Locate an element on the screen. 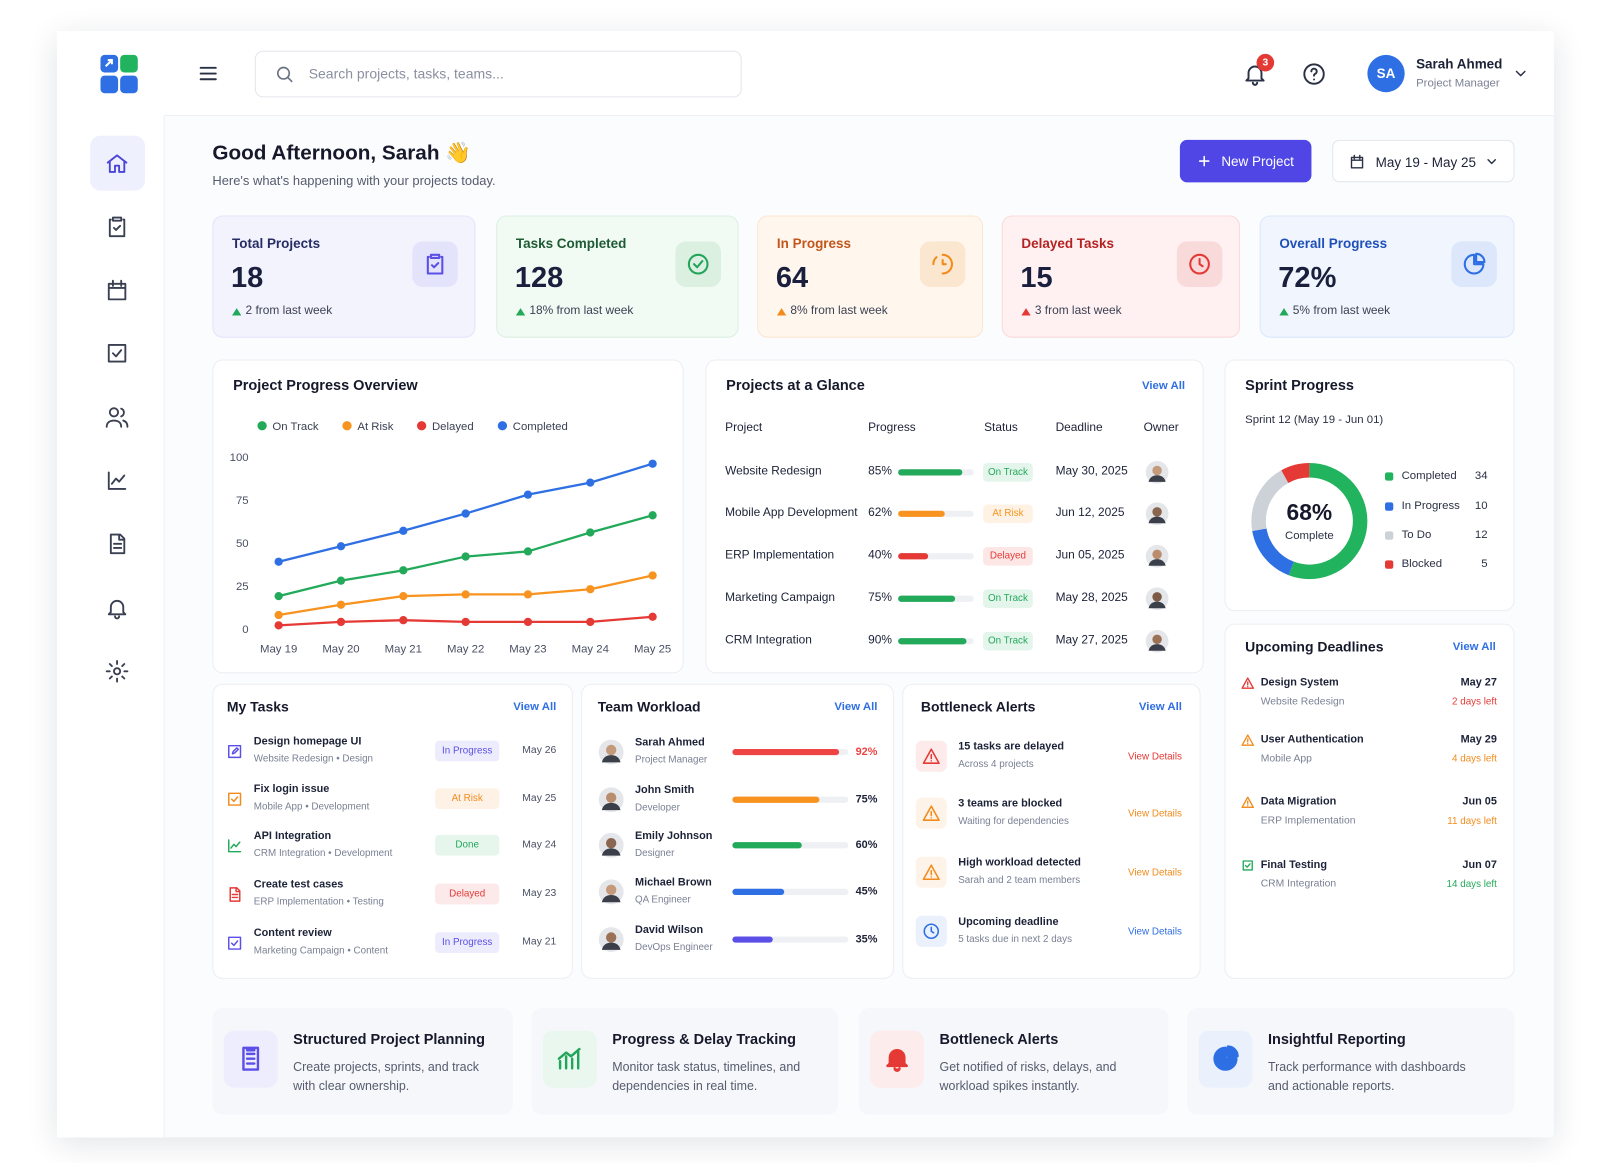 Image resolution: width=1616 pixels, height=1163 pixels. stat-icon is located at coordinates (1199, 264).